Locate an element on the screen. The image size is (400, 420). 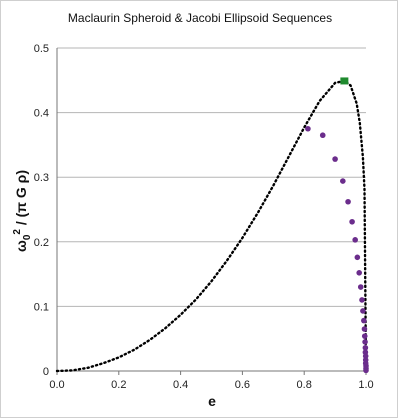
y-tick-label: 0.2 is located at coordinates (41, 243).